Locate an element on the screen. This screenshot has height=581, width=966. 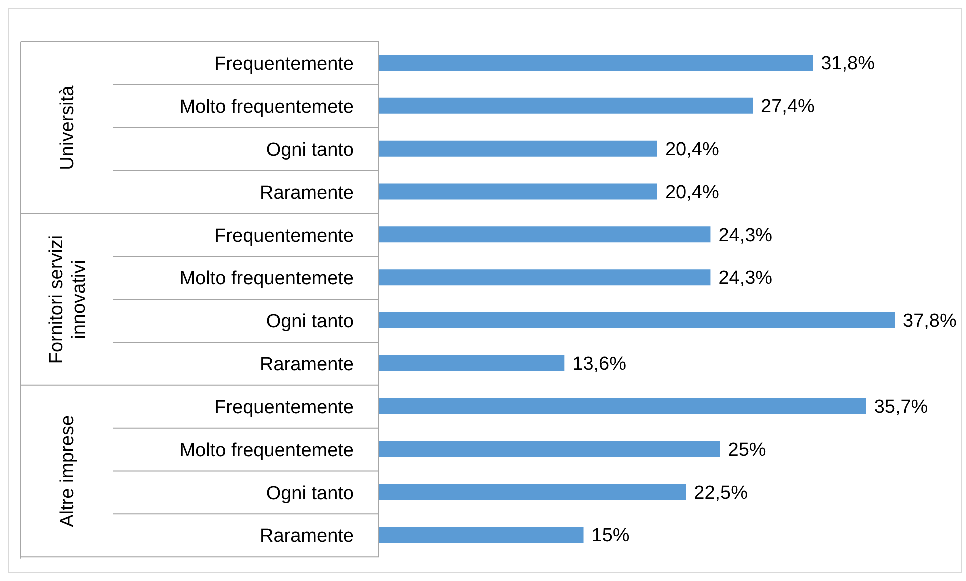
text: Università is located at coordinates (68, 127).